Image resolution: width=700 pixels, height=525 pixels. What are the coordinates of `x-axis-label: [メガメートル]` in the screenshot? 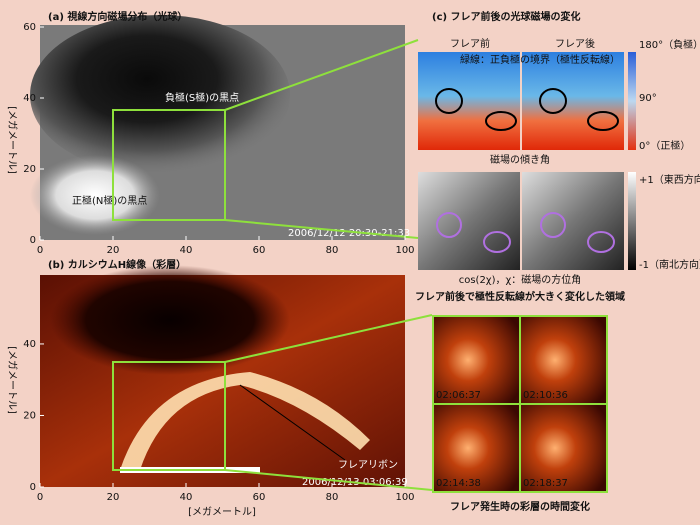 It's located at (222, 512).